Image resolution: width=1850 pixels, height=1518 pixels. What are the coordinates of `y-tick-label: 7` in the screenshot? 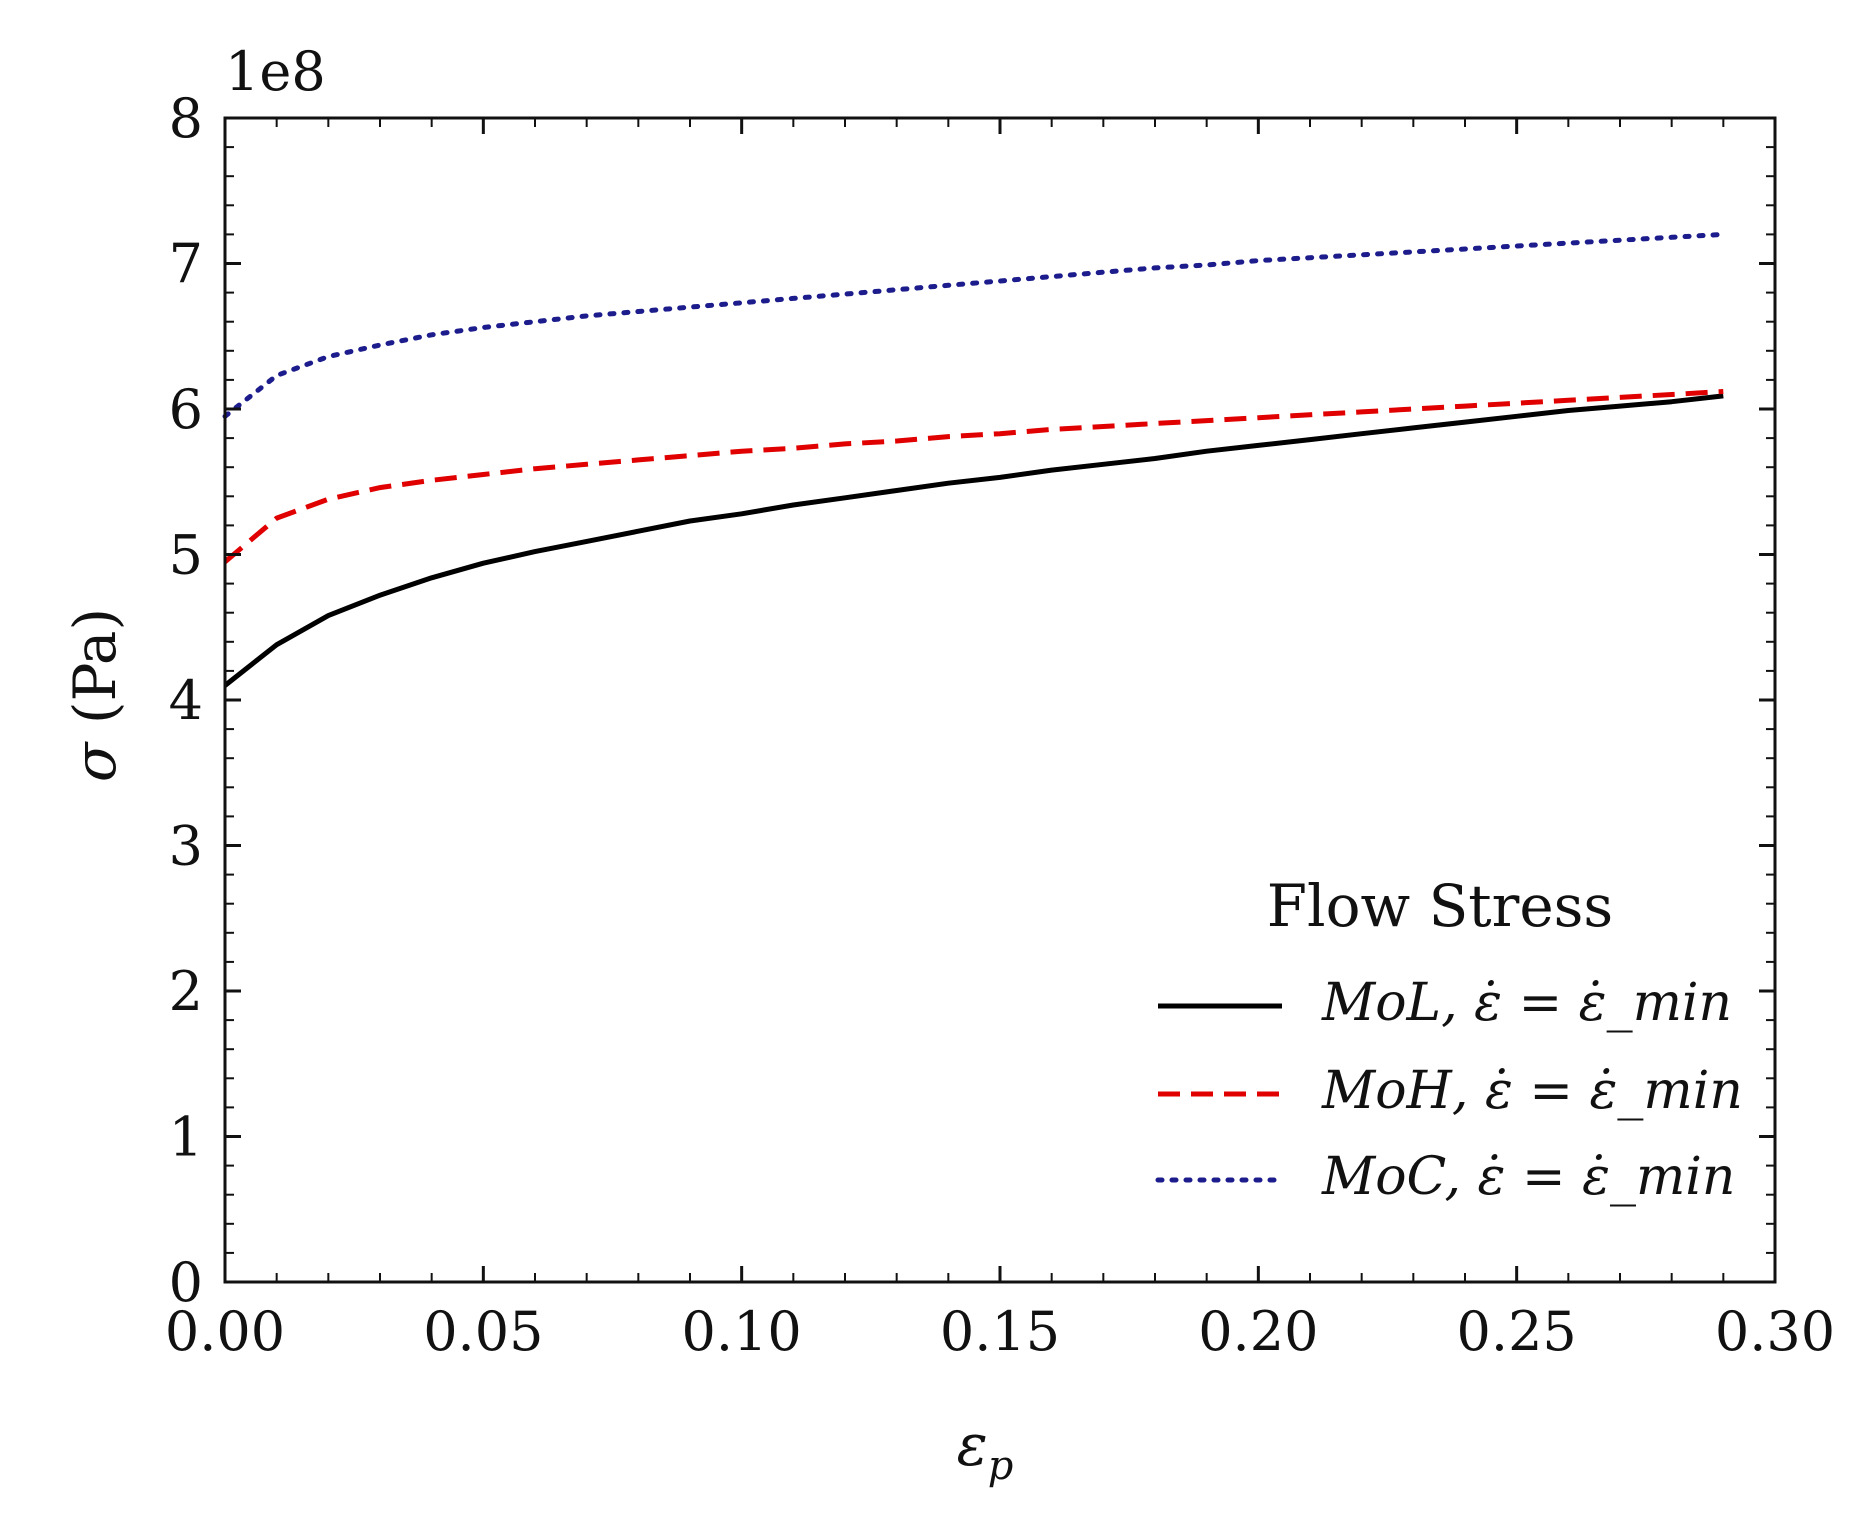 It's located at (186, 264).